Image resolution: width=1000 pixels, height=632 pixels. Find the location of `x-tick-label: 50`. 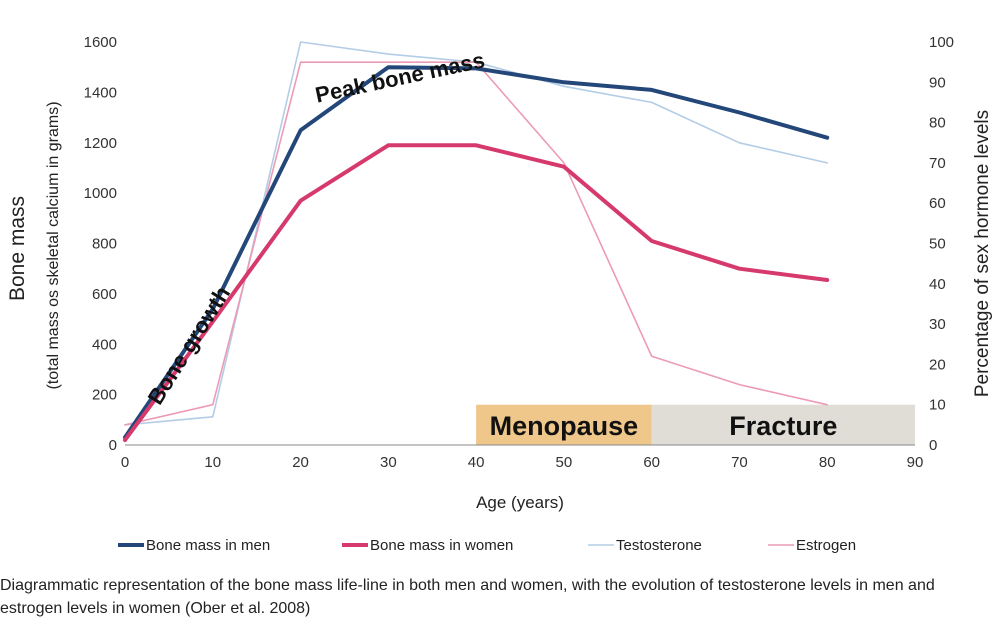

x-tick-label: 50 is located at coordinates (564, 462).